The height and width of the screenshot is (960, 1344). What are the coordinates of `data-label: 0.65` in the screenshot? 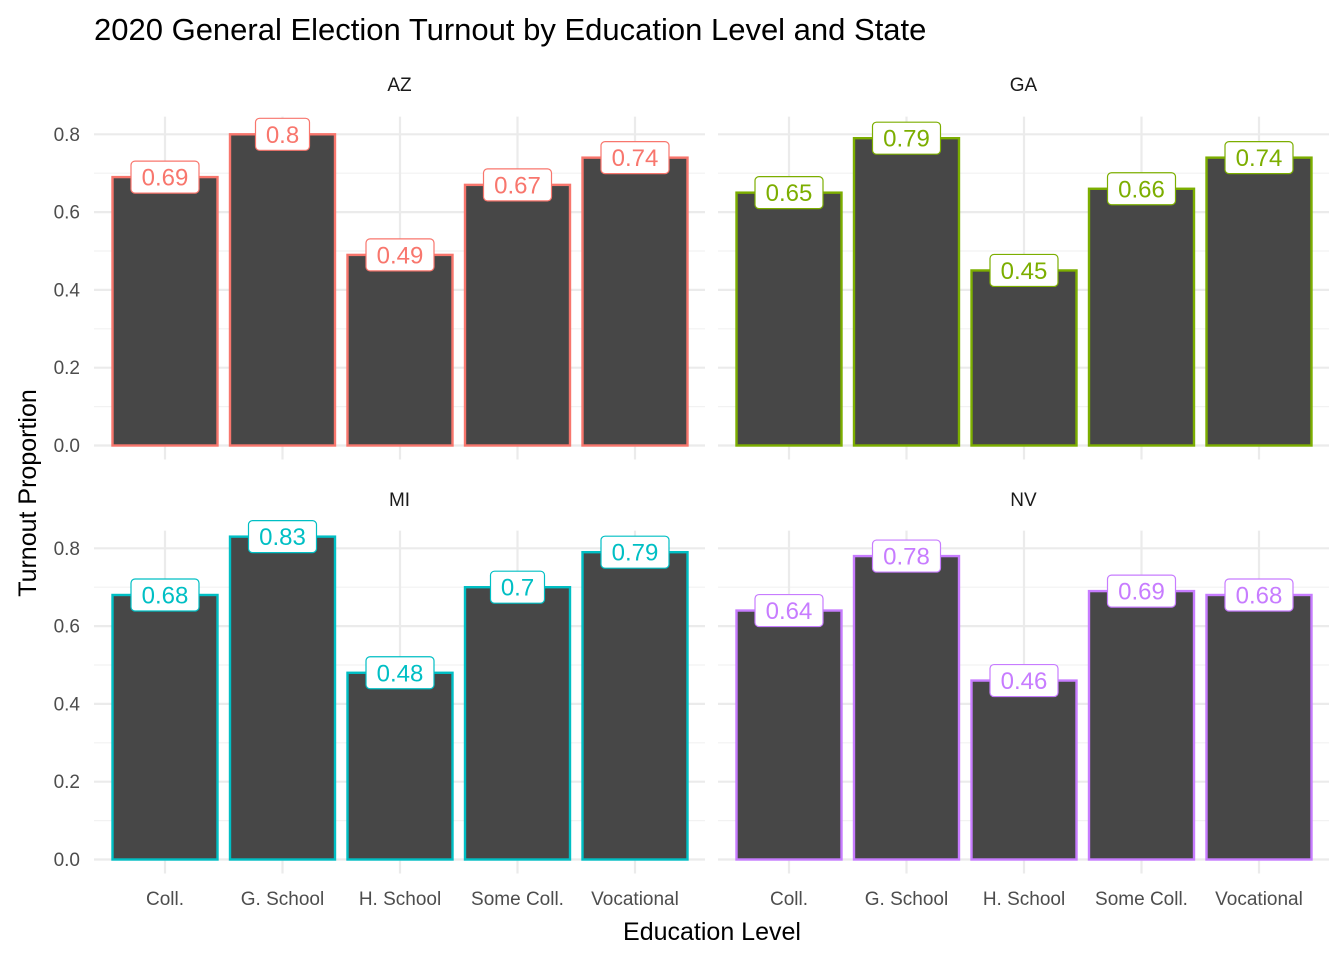 It's located at (789, 193).